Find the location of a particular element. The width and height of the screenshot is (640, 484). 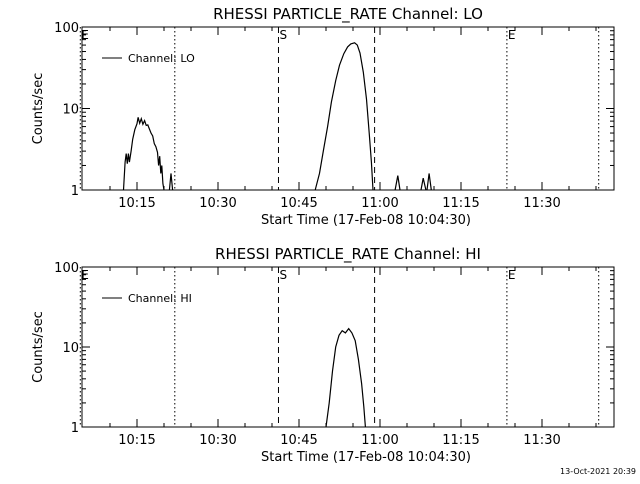

chart-0-flag-label-2: S is located at coordinates (283, 35).